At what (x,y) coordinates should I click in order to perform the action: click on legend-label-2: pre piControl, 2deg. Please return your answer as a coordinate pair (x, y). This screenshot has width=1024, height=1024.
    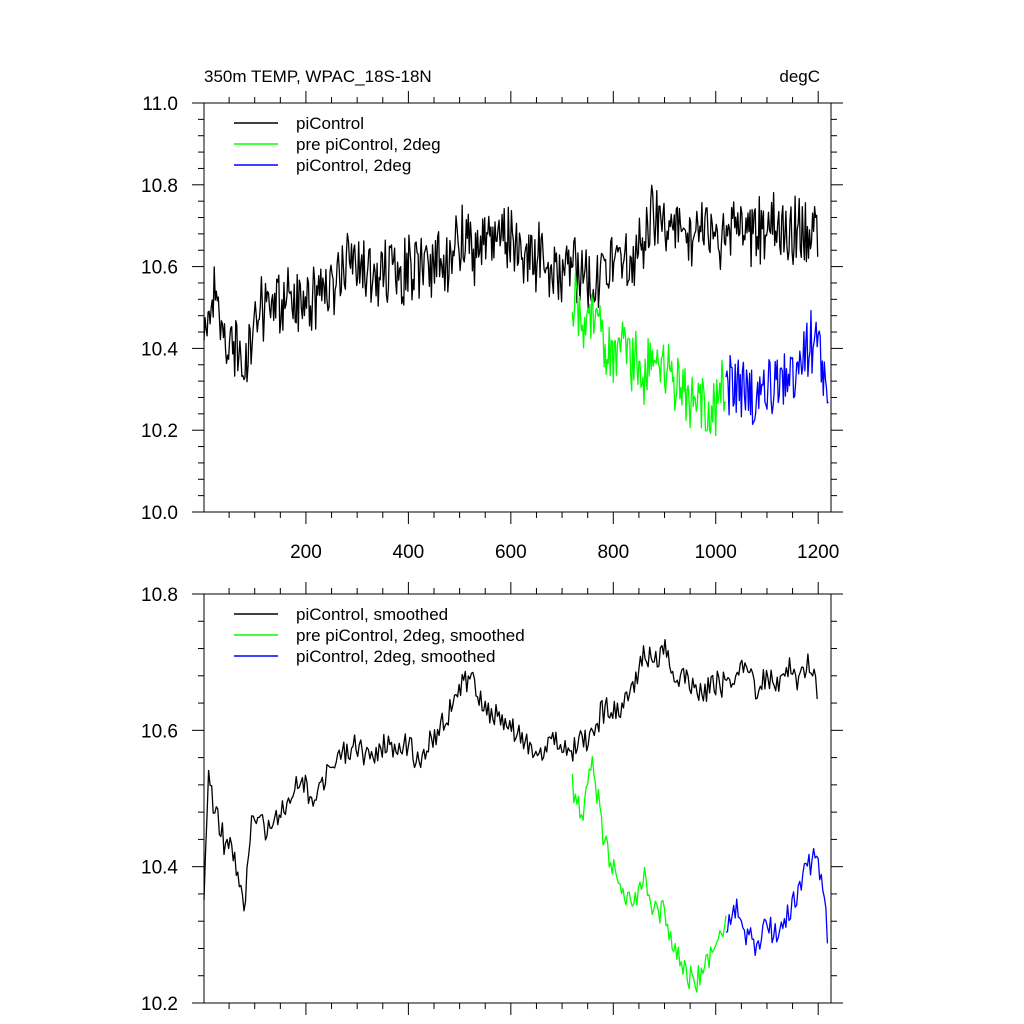
    Looking at the image, I should click on (368, 144).